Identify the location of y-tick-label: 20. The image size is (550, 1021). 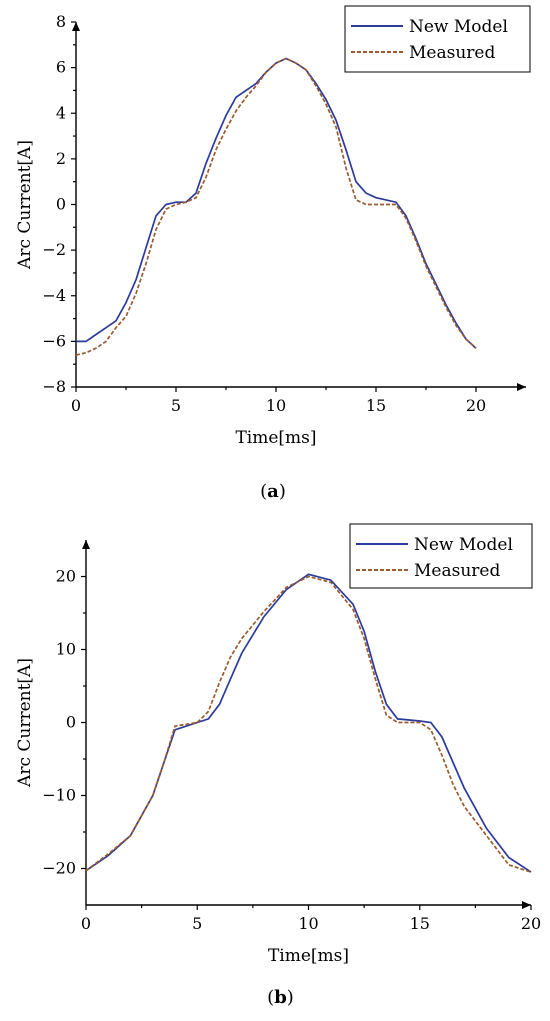
(66, 576).